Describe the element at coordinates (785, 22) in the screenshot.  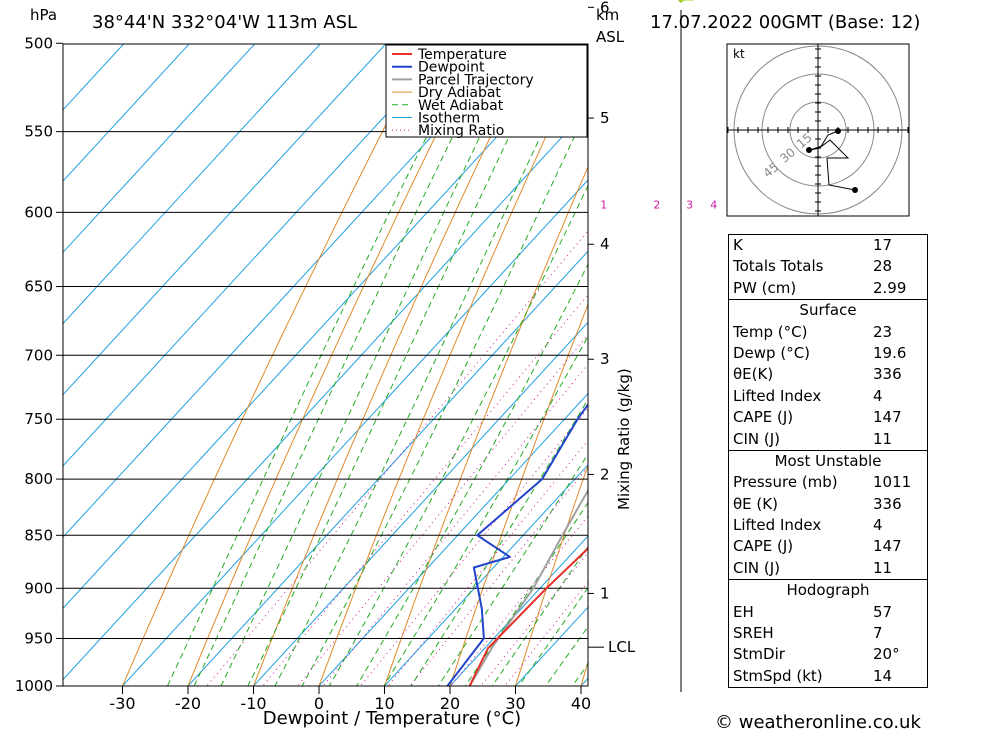
I see `datetime-title: 17.07.2022 00GMT (Base: 12)` at that location.